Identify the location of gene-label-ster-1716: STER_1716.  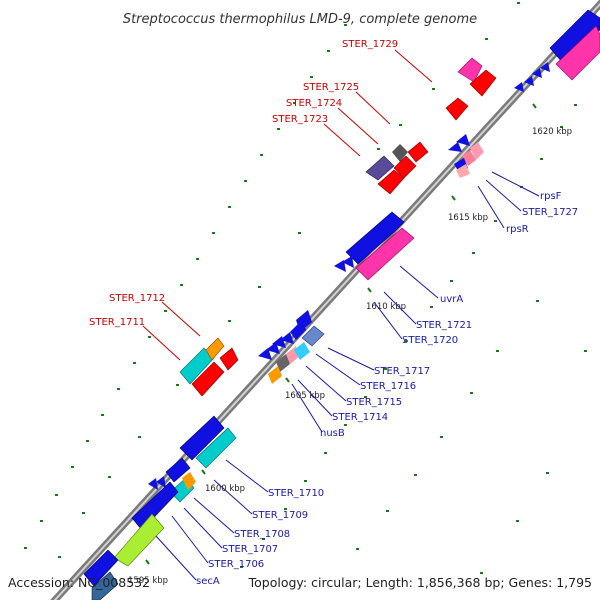
(388, 386).